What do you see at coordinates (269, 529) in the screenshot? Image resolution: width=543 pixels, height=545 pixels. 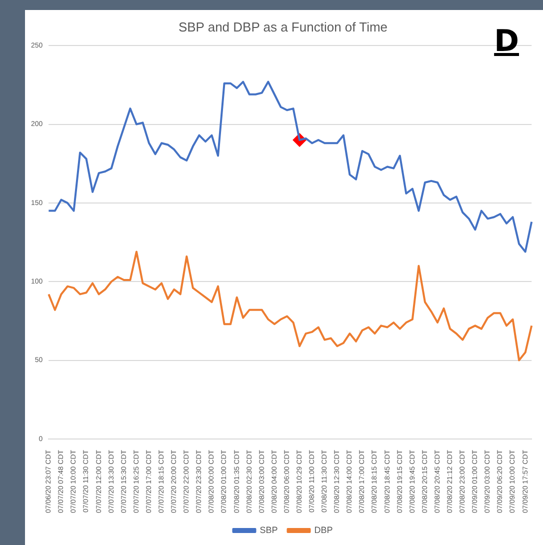 I see `legend-label: SBP` at bounding box center [269, 529].